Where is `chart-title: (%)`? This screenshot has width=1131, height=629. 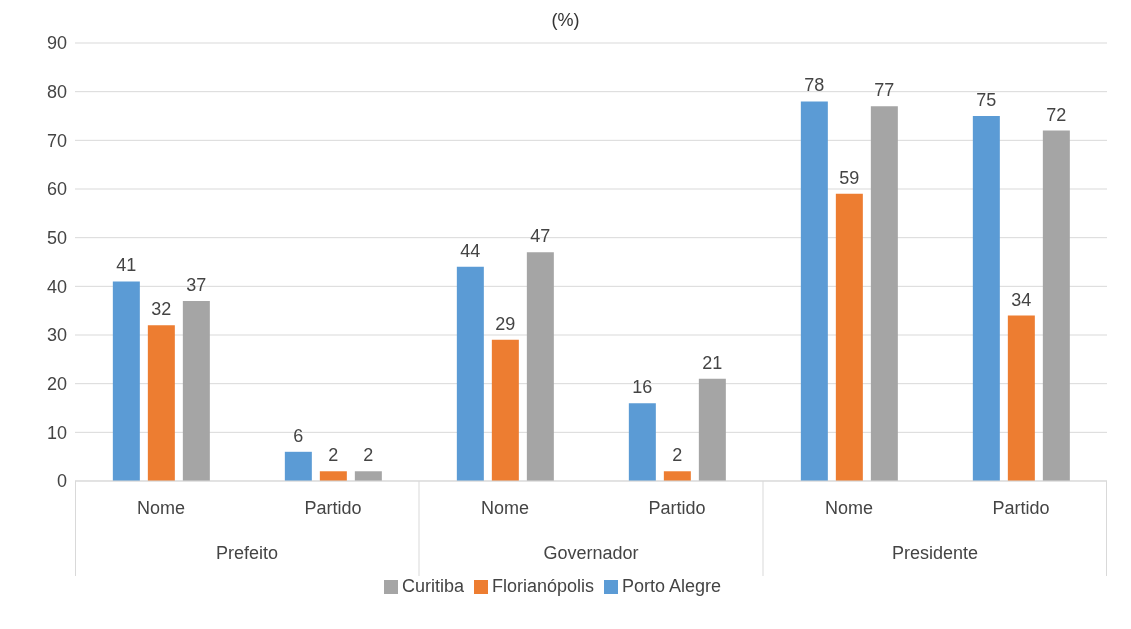
chart-title: (%) is located at coordinates (565, 20).